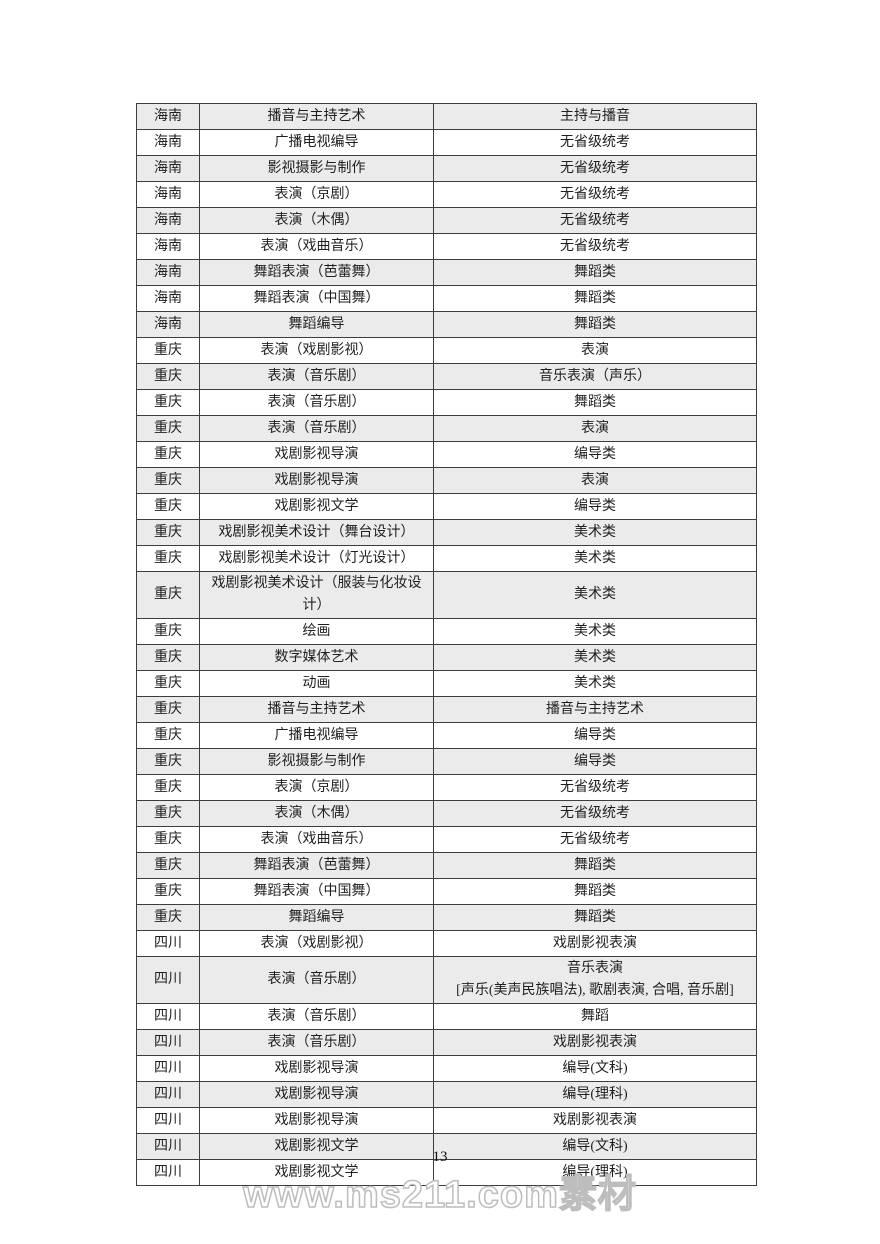 Image resolution: width=880 pixels, height=1244 pixels. I want to click on table-row: 海南 舞蹈表演（中国舞） 舞蹈类, so click(446, 298).